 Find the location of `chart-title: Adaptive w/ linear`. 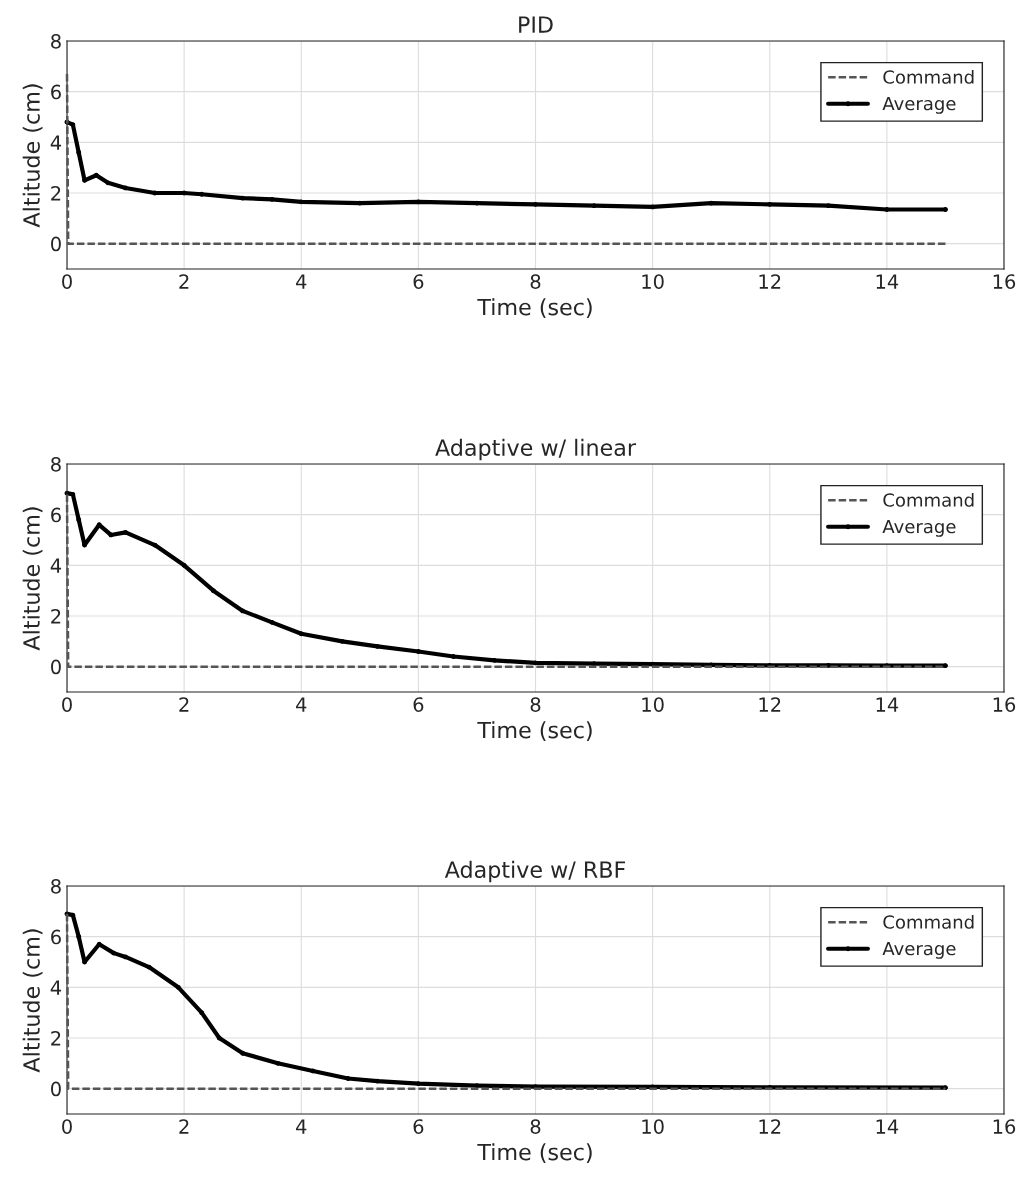

chart-title: Adaptive w/ linear is located at coordinates (535, 449).